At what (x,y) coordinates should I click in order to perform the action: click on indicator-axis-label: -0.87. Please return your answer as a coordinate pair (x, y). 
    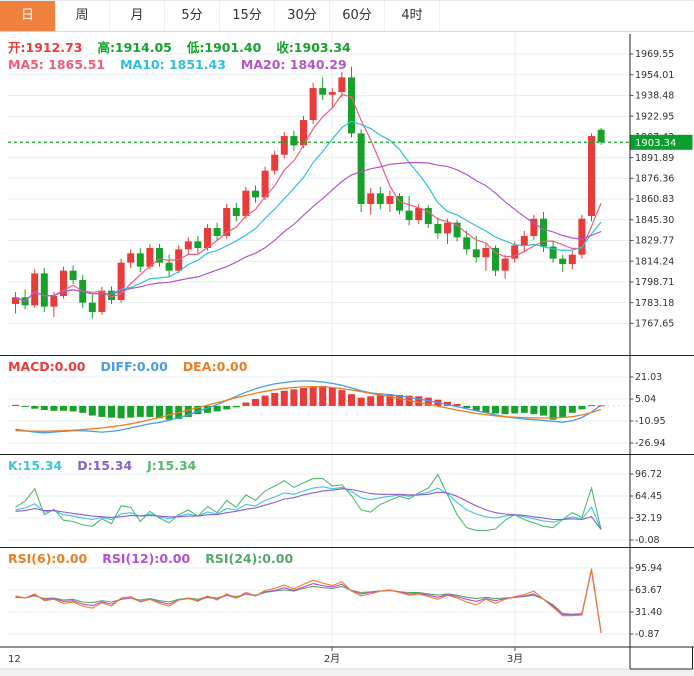
    Looking at the image, I should click on (647, 634).